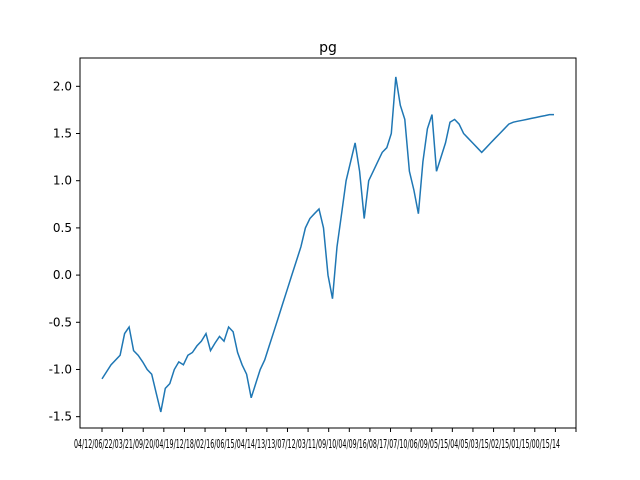  What do you see at coordinates (328, 48) in the screenshot?
I see `chart-title: pg` at bounding box center [328, 48].